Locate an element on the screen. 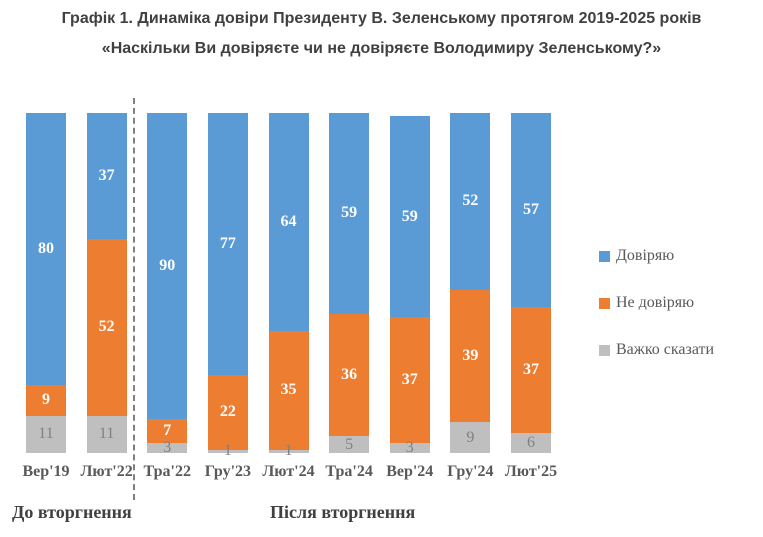 The width and height of the screenshot is (763, 537). x-axis-label: Лют'25 is located at coordinates (531, 471).